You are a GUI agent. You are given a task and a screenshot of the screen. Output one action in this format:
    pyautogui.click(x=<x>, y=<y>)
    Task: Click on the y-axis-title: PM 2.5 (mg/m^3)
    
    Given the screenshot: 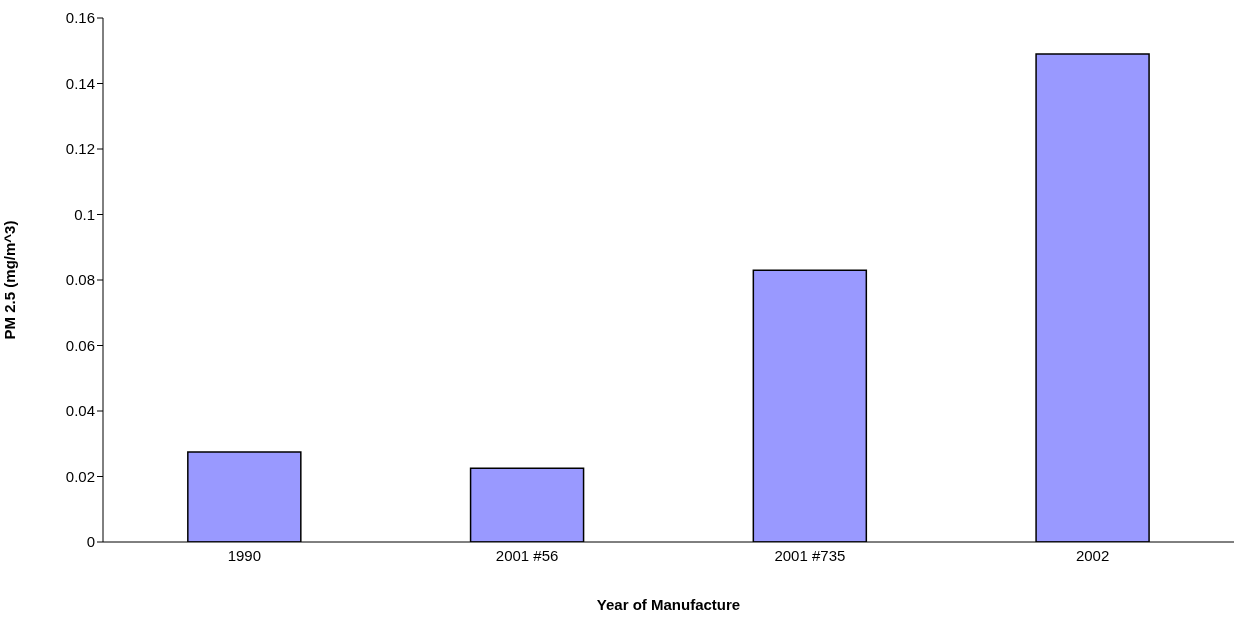 What is the action you would take?
    pyautogui.click(x=10, y=280)
    